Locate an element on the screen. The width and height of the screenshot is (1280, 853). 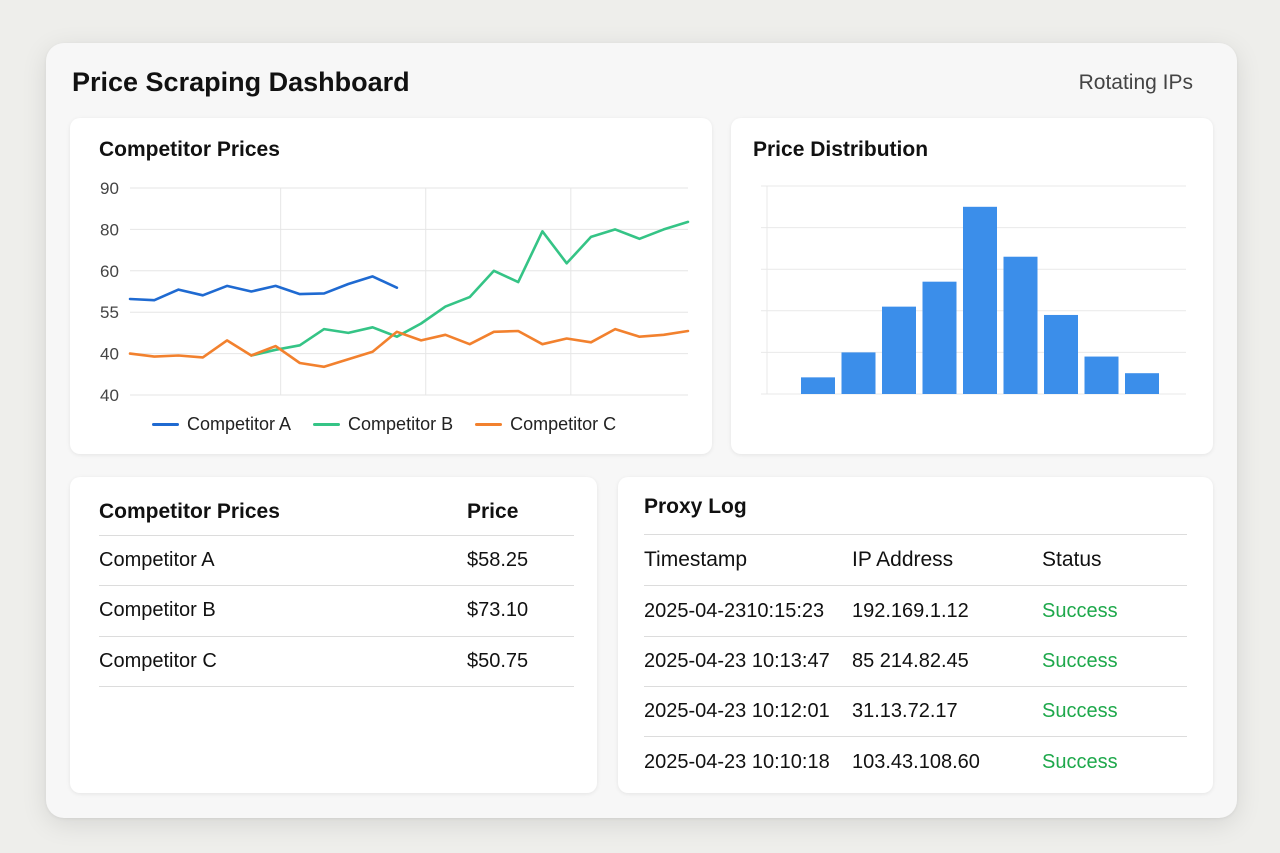
series-line-competitor-b is located at coordinates (470, 288).